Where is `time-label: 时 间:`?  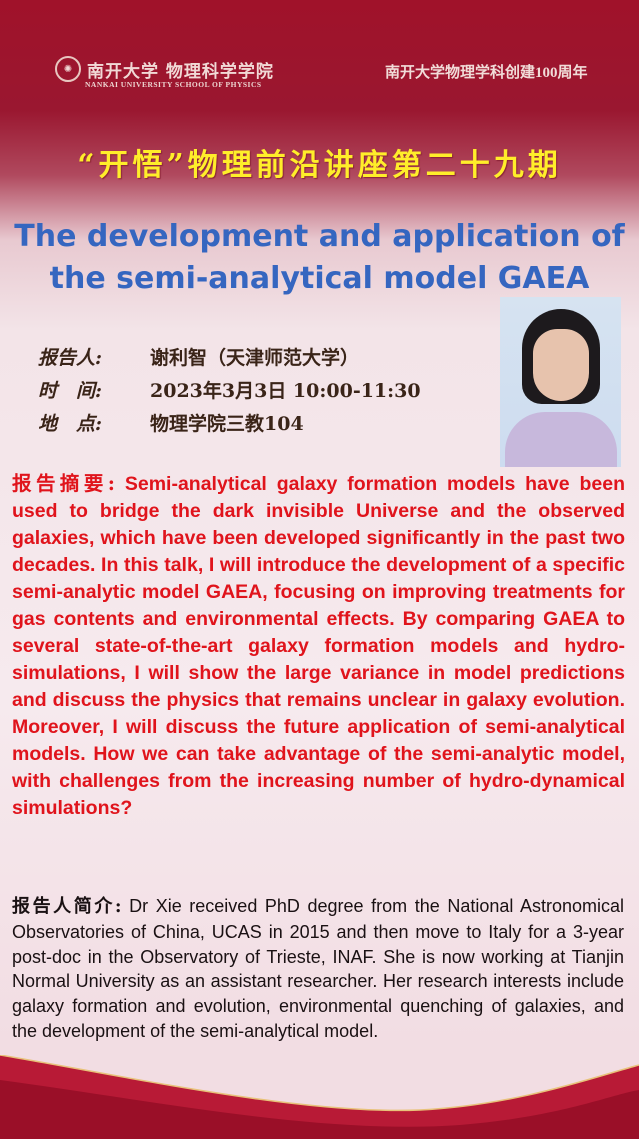
time-label: 时 间: is located at coordinates (70, 391).